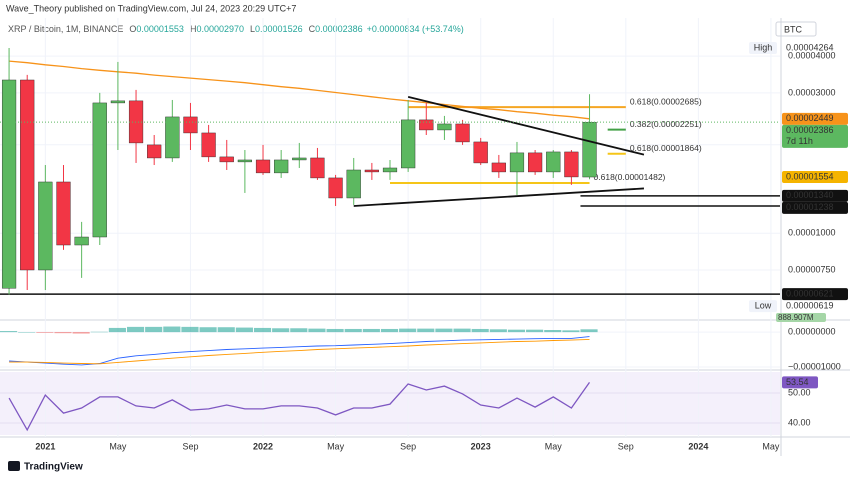  What do you see at coordinates (810, 305) in the screenshot?
I see `price-tag-label: 0.00000619` at bounding box center [810, 305].